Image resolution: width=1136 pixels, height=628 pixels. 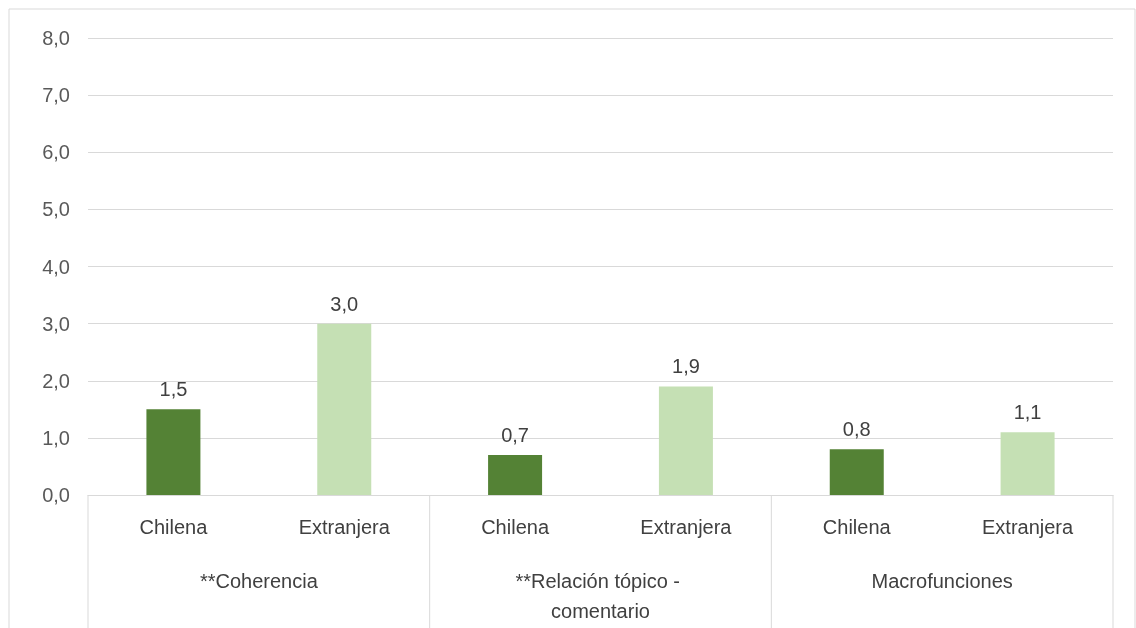 I want to click on y-tick-label: 5,0, so click(x=56, y=209).